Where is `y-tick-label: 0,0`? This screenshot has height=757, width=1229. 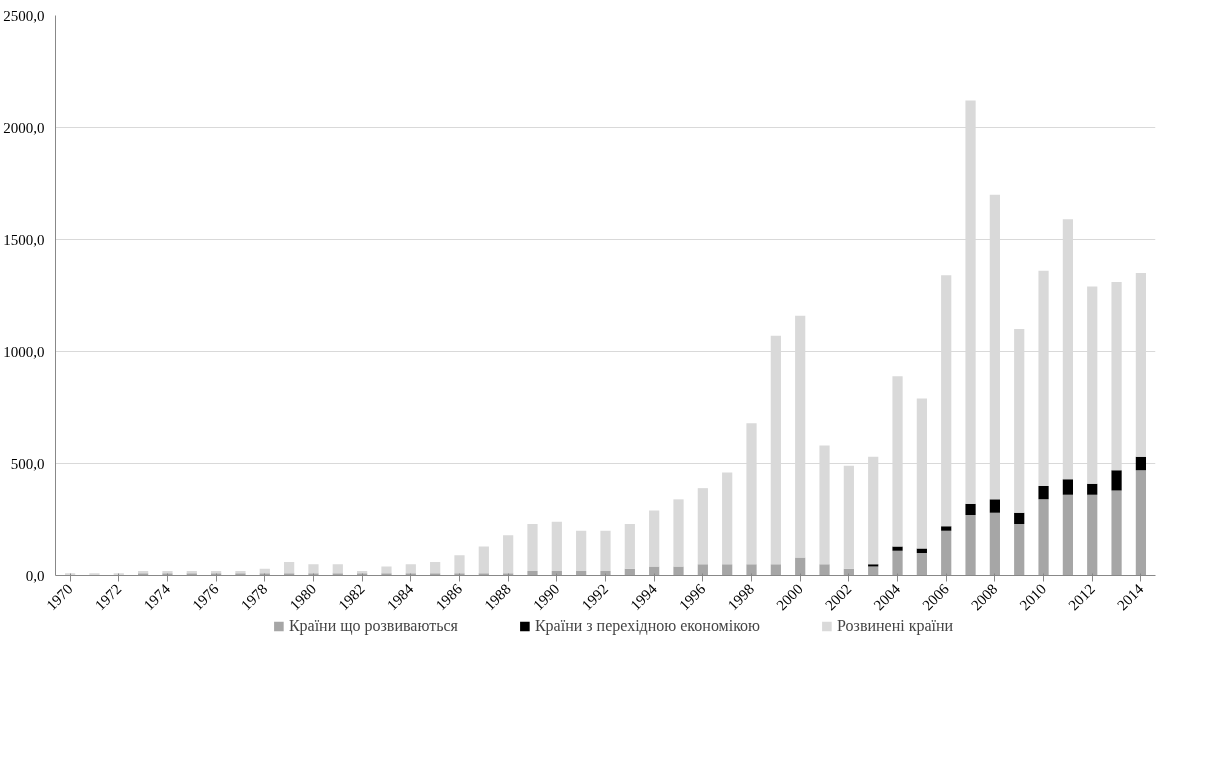
y-tick-label: 0,0 is located at coordinates (35, 575).